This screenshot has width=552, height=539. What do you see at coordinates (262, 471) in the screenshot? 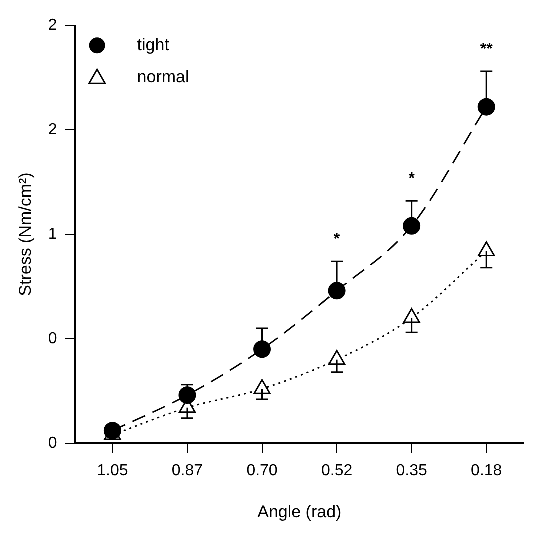
I see `x-tick-label: 0.70` at bounding box center [262, 471].